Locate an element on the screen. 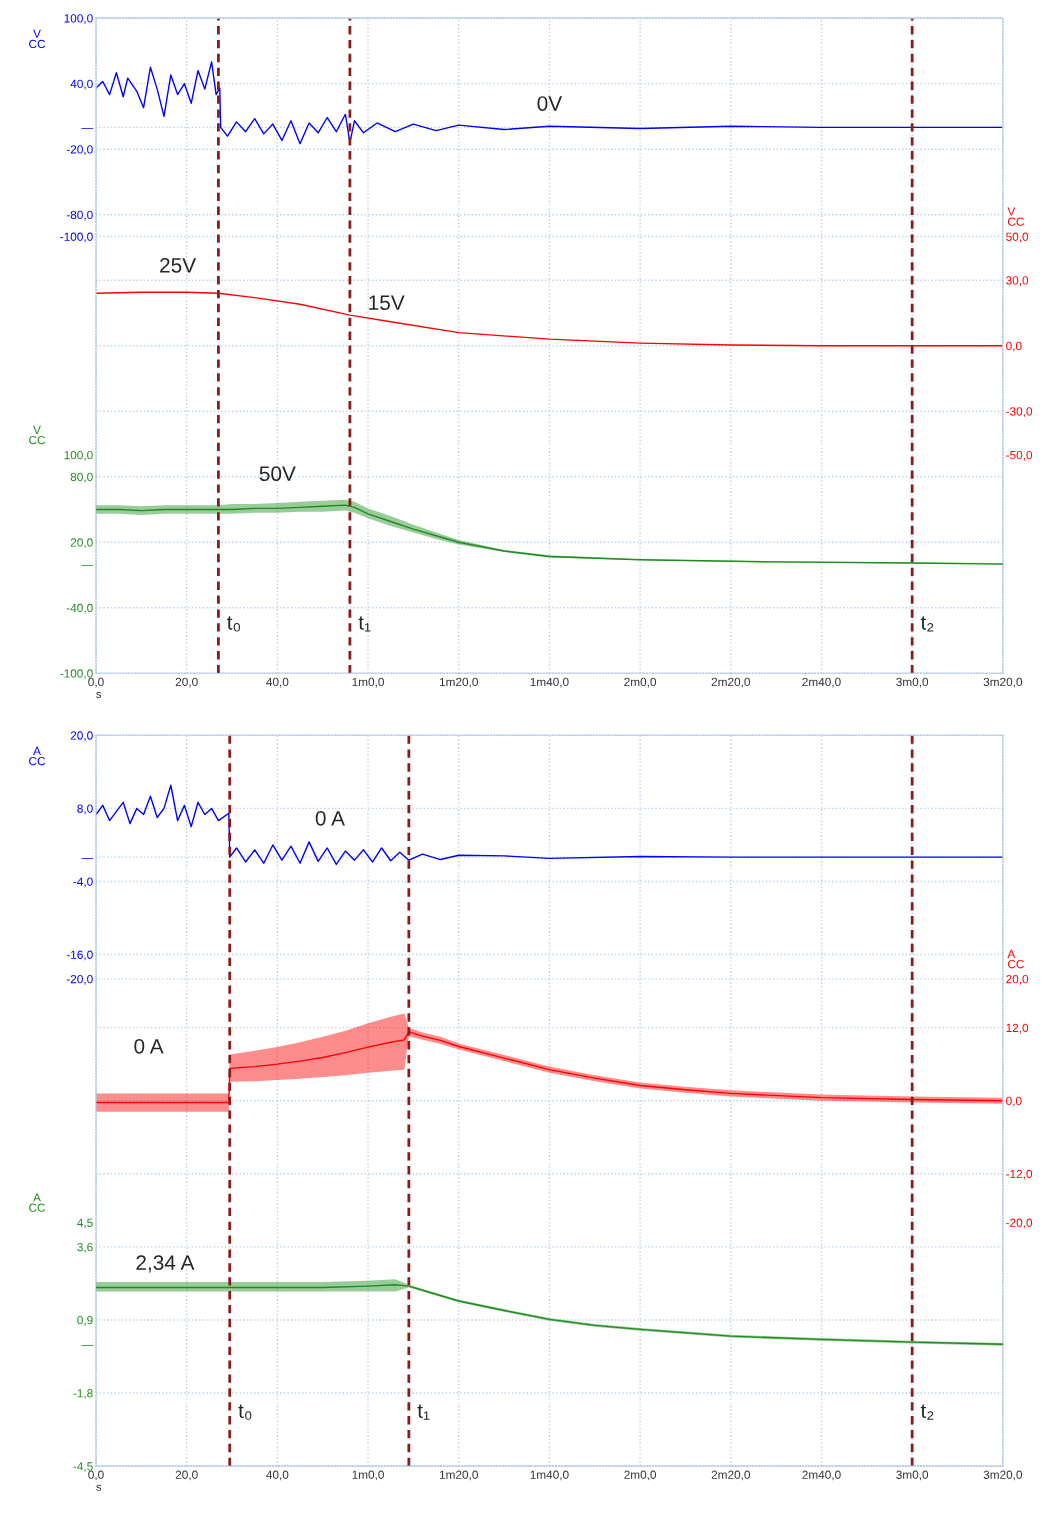 The height and width of the screenshot is (1513, 1049). y2-tick-label: -30,0 is located at coordinates (1019, 412).